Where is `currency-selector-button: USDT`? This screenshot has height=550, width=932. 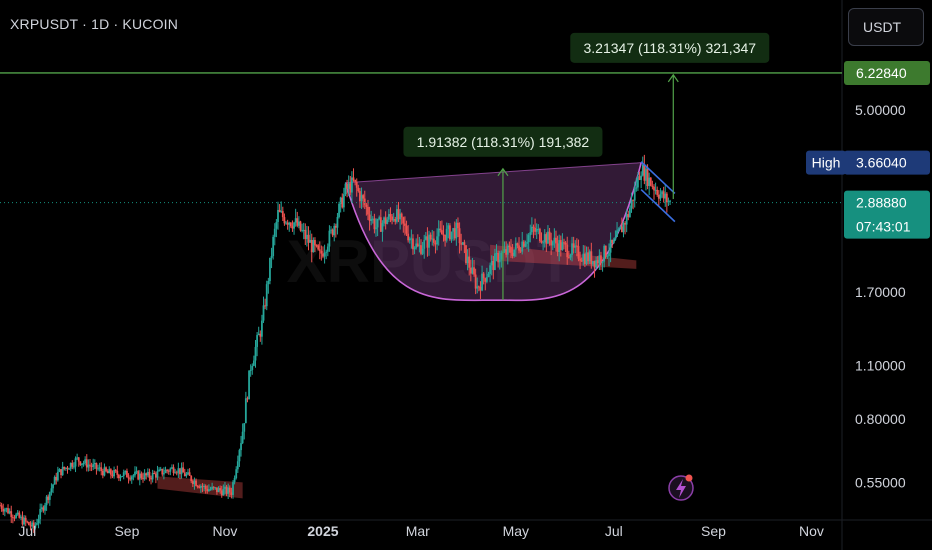 currency-selector-button: USDT is located at coordinates (886, 27).